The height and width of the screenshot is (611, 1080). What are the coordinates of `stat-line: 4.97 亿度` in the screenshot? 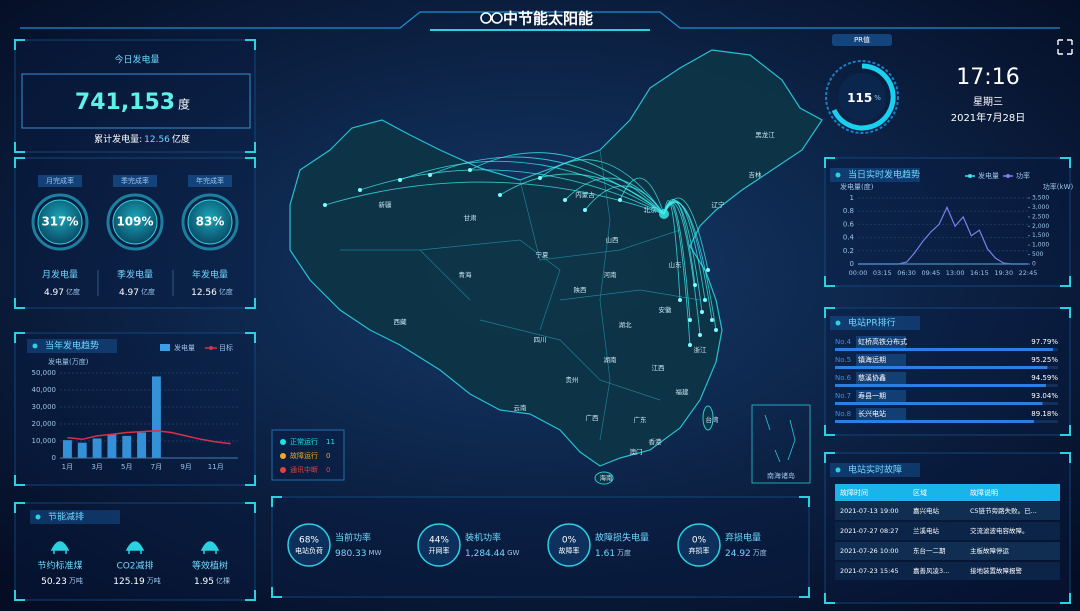 It's located at (137, 292).